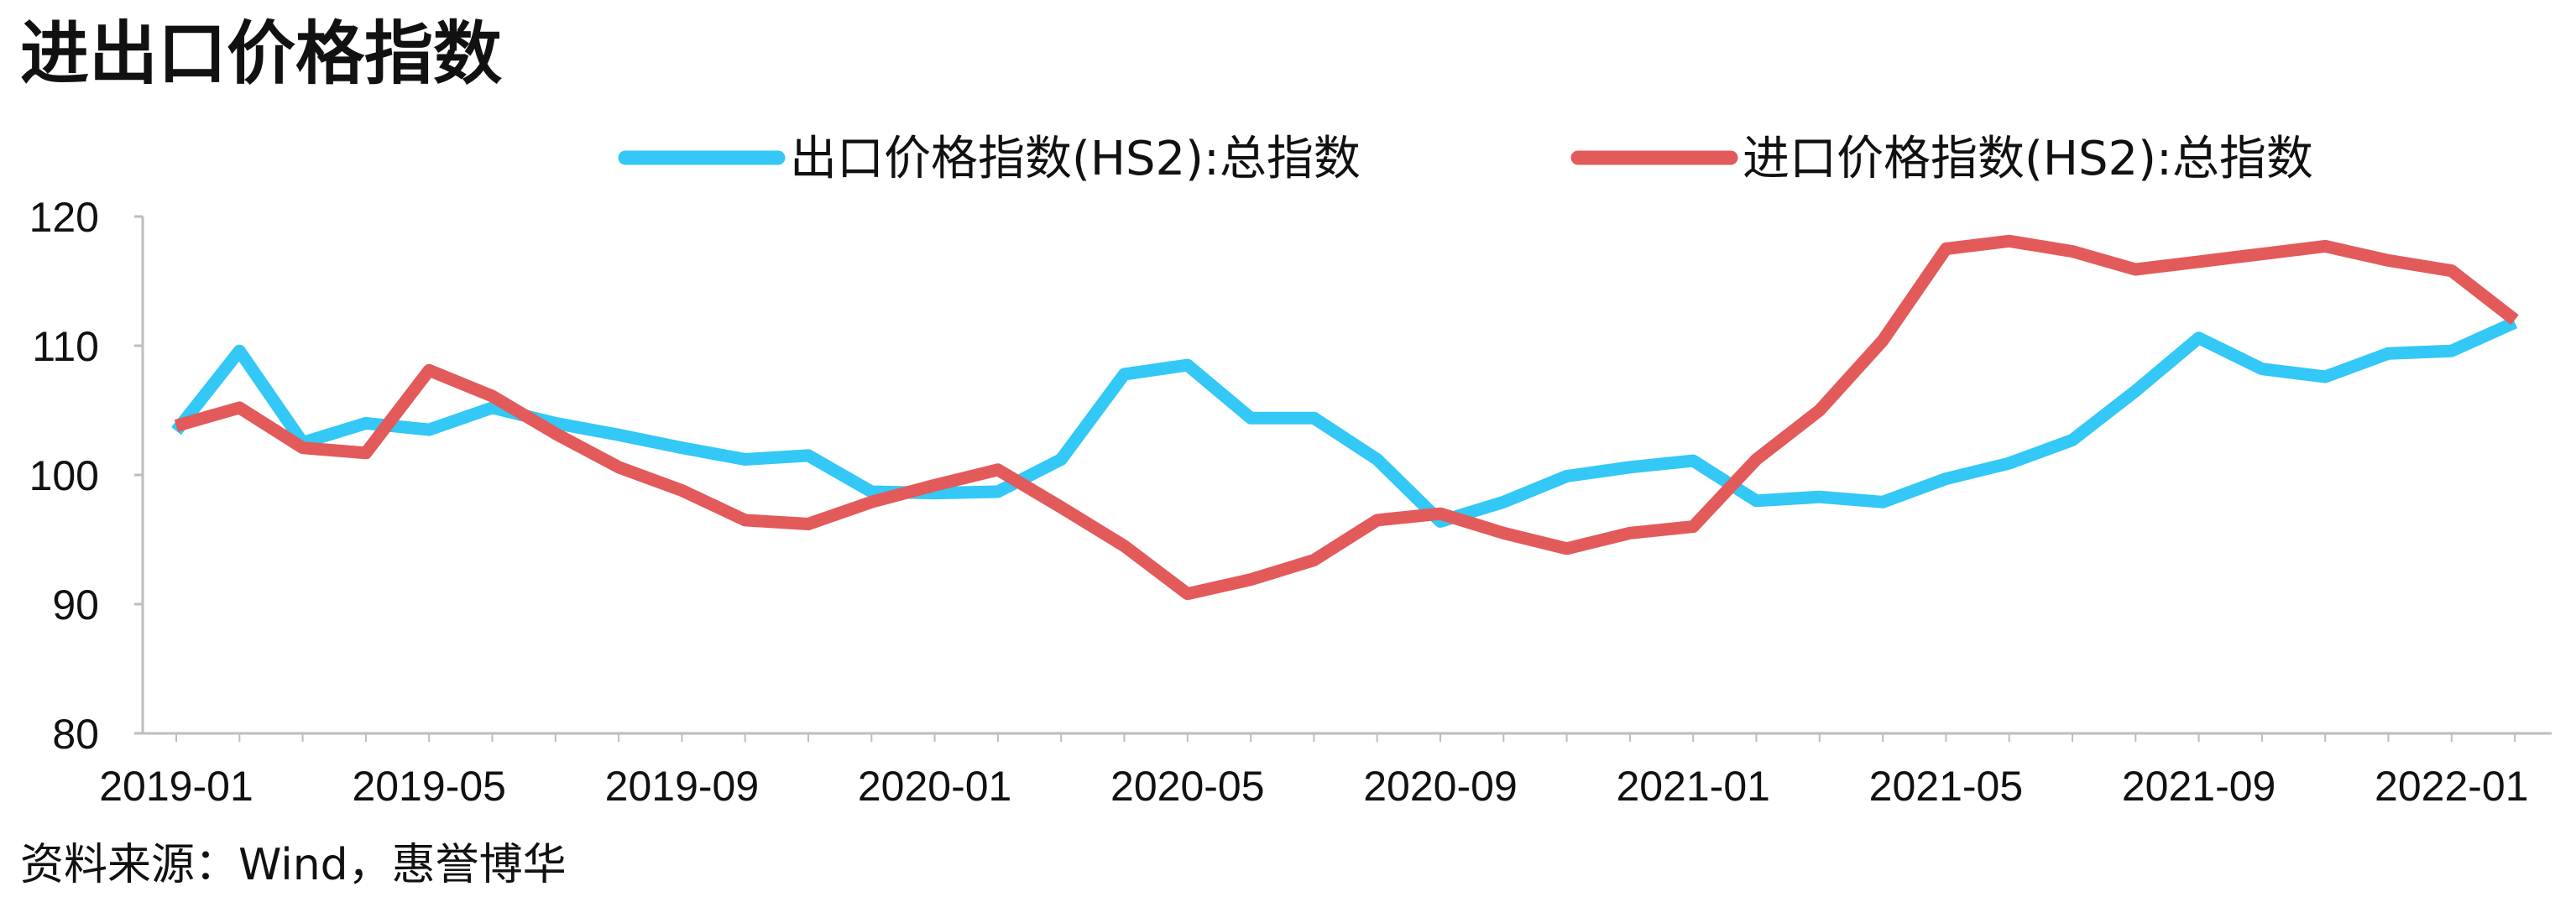 This screenshot has width=2576, height=923. What do you see at coordinates (1440, 786) in the screenshot?
I see `x-tick-label: 2020-09` at bounding box center [1440, 786].